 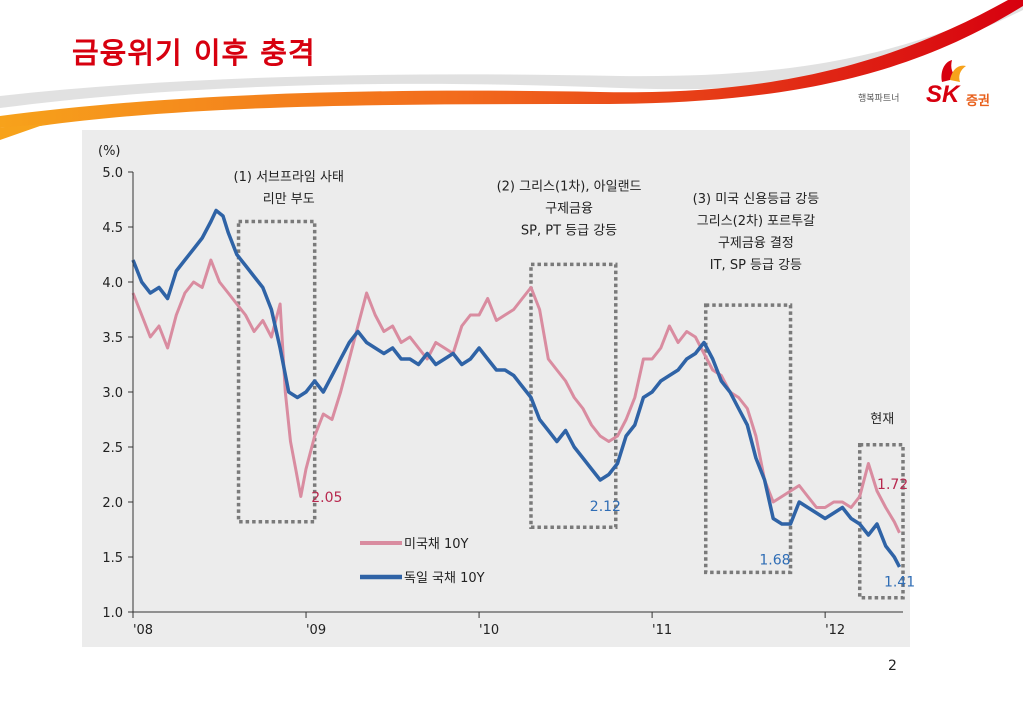 I want to click on x-tick-label: '09, so click(x=316, y=630).